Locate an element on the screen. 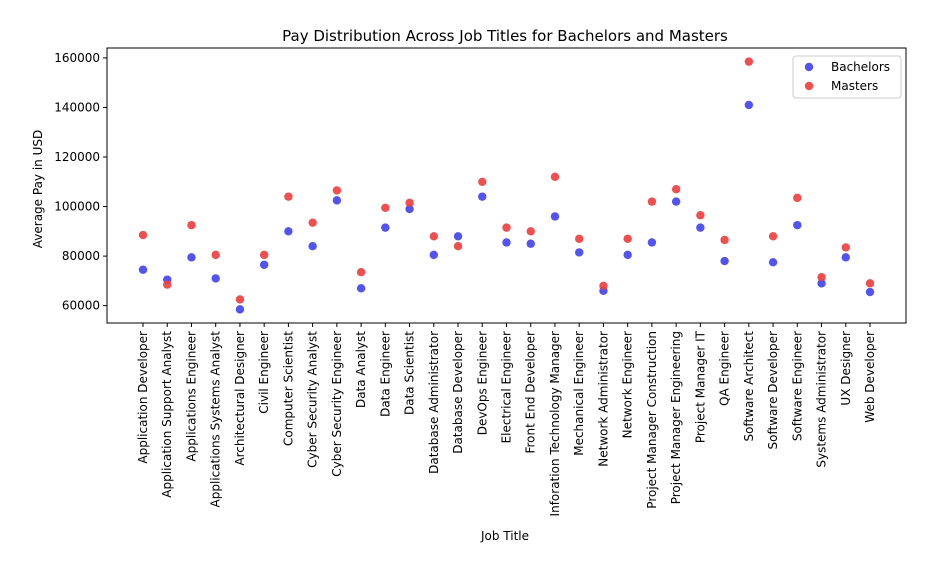 The height and width of the screenshot is (565, 943). y-tick-label: 100000 is located at coordinates (77, 207).